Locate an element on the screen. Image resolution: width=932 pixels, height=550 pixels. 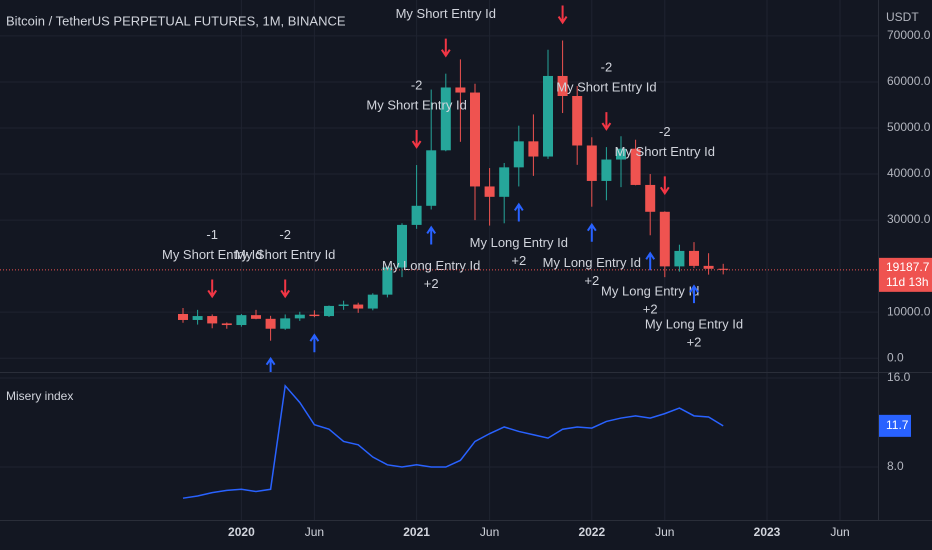
y-tick-label: 50000.0 is located at coordinates (909, 127).